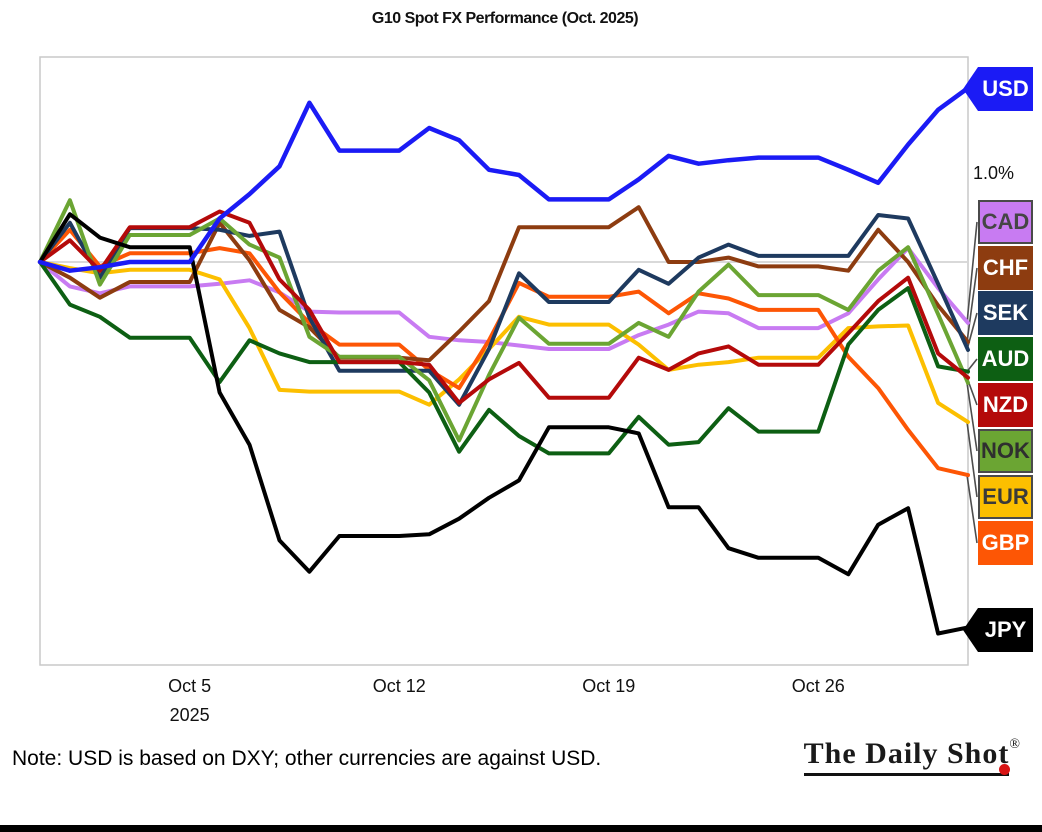 Image resolution: width=1042 pixels, height=832 pixels. I want to click on x-tick-oct-26: Oct 26, so click(818, 686).